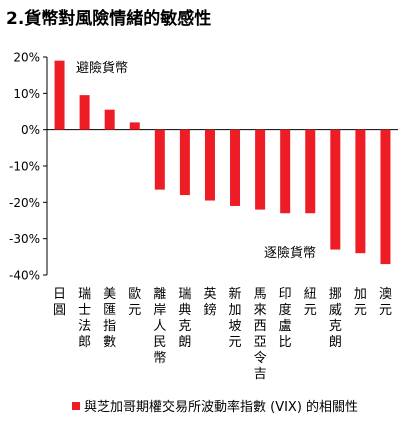 Image resolution: width=404 pixels, height=423 pixels. What do you see at coordinates (159, 326) in the screenshot?
I see `x-category-label: 離岸人民幣` at bounding box center [159, 326].